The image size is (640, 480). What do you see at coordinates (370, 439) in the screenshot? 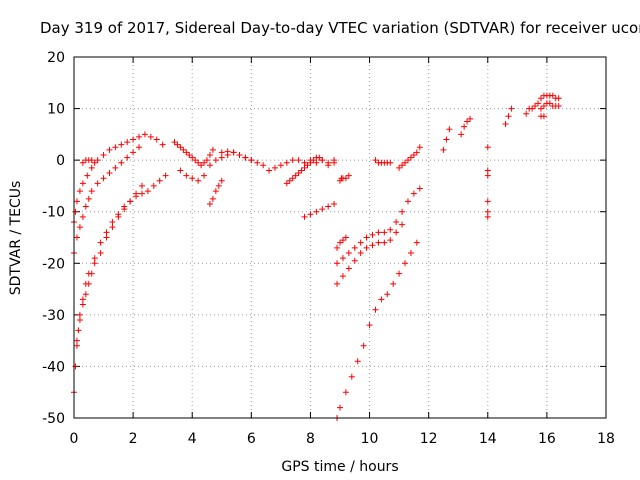
I see `x-tick-label: 10` at bounding box center [370, 439].